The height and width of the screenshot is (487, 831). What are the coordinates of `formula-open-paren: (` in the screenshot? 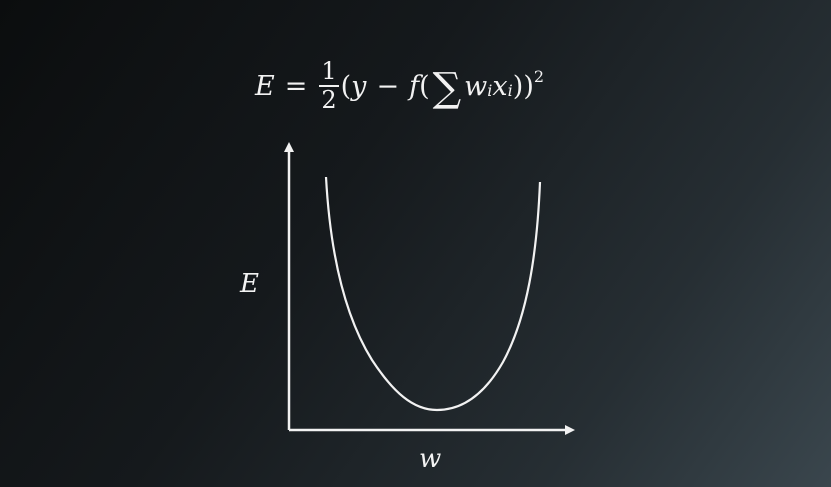 It's located at (346, 86).